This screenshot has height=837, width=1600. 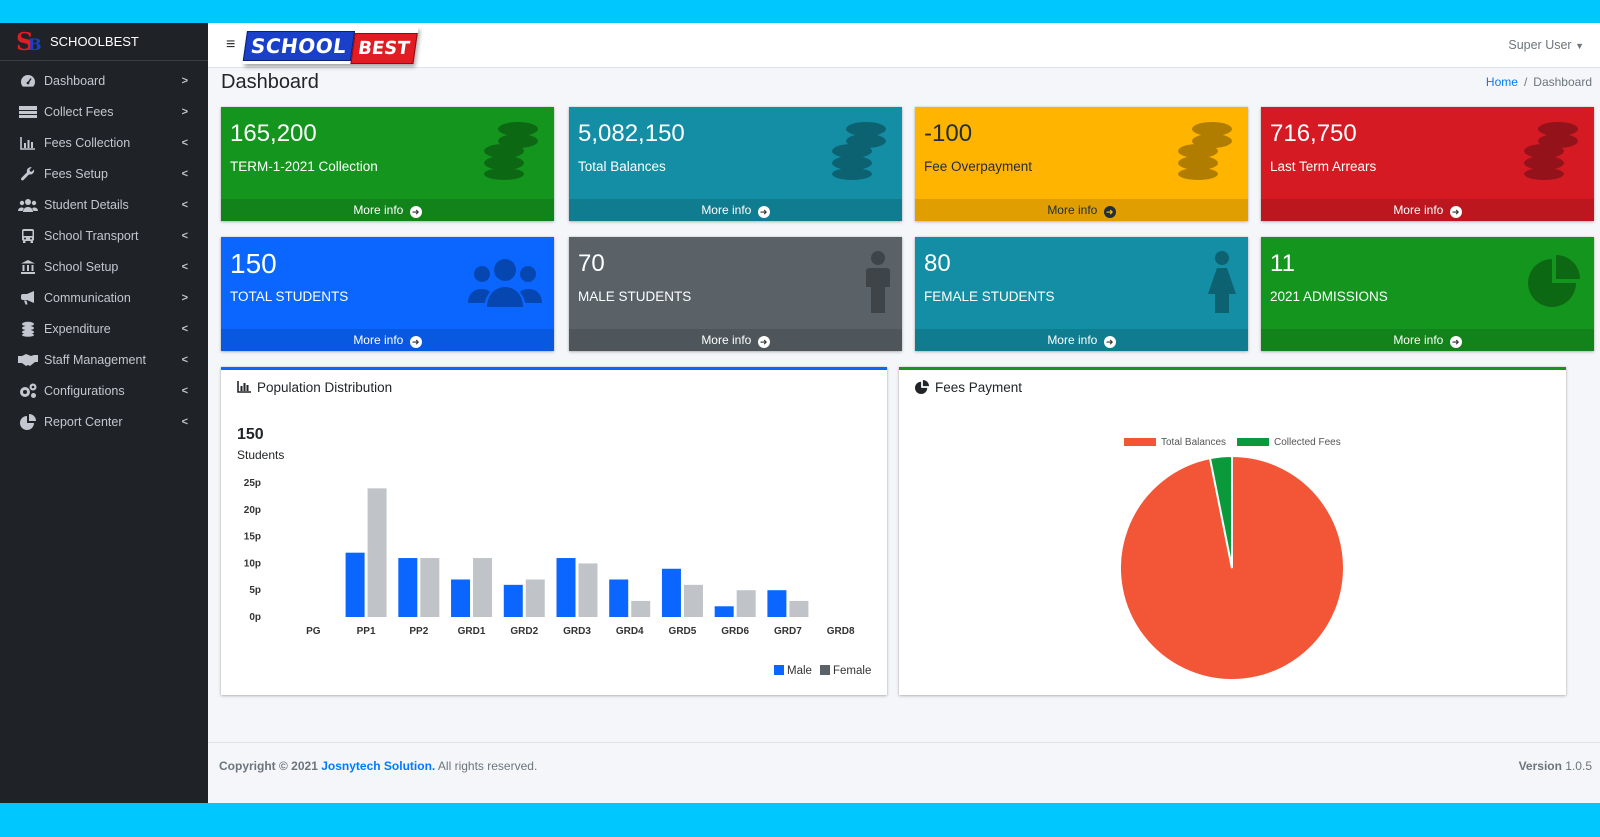 I want to click on user-menu-dropdown: Super User ▼, so click(x=1546, y=45).